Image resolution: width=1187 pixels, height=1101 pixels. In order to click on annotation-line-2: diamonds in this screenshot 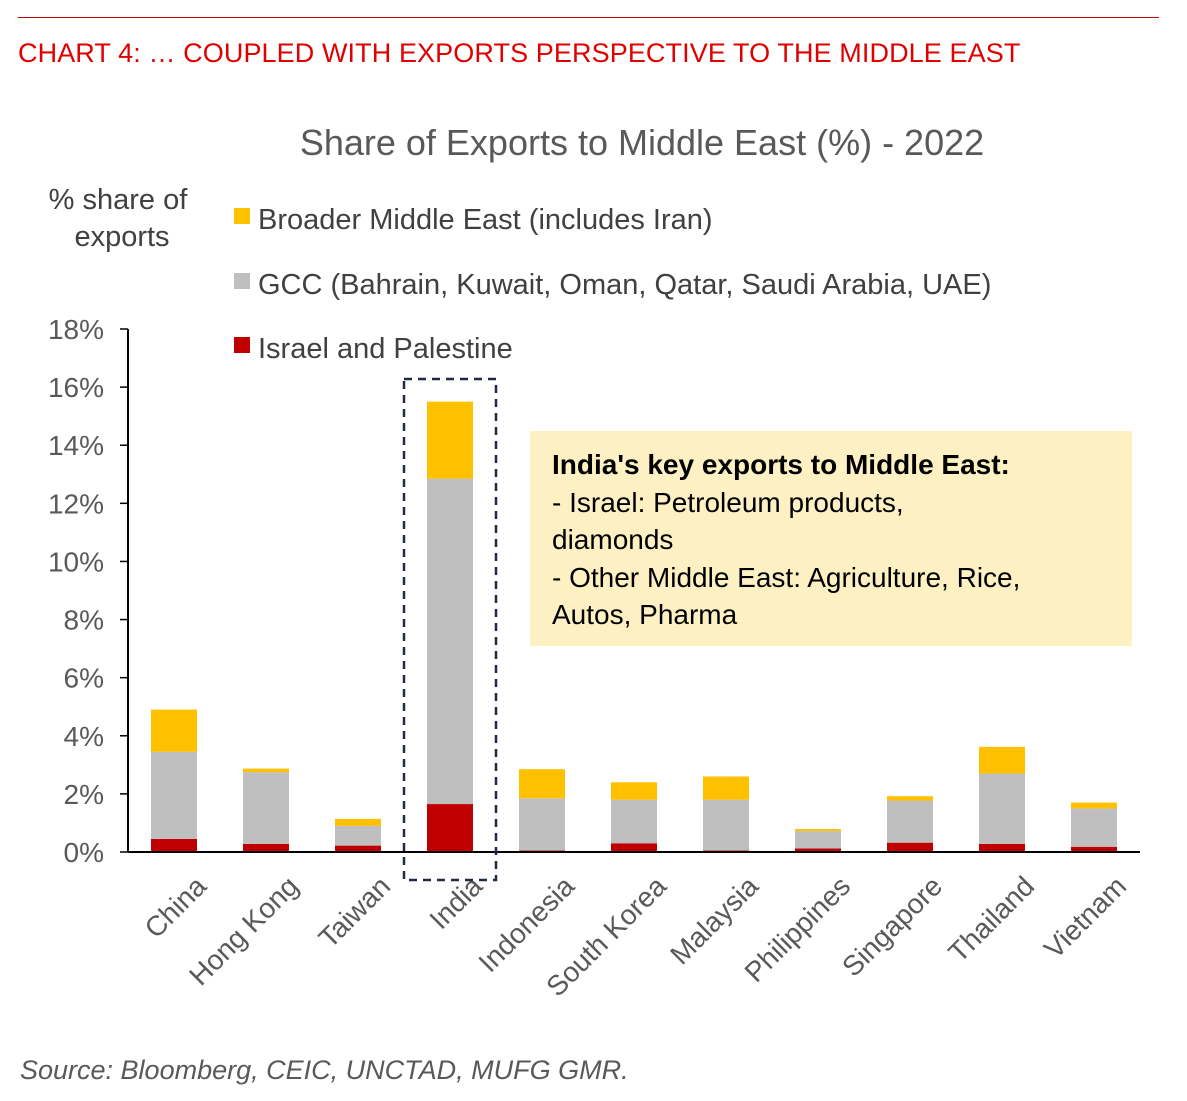, I will do `click(613, 539)`.